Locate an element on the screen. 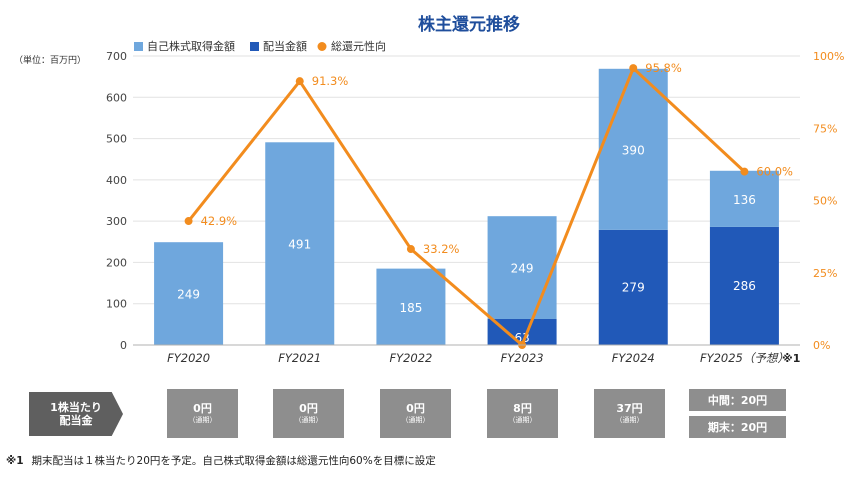 This screenshot has height=482, width=855. footnote-text: 期末配当は１株当たり20円を予定。自己株式取得金額は総還元性向60%を目標に設定 is located at coordinates (233, 461).